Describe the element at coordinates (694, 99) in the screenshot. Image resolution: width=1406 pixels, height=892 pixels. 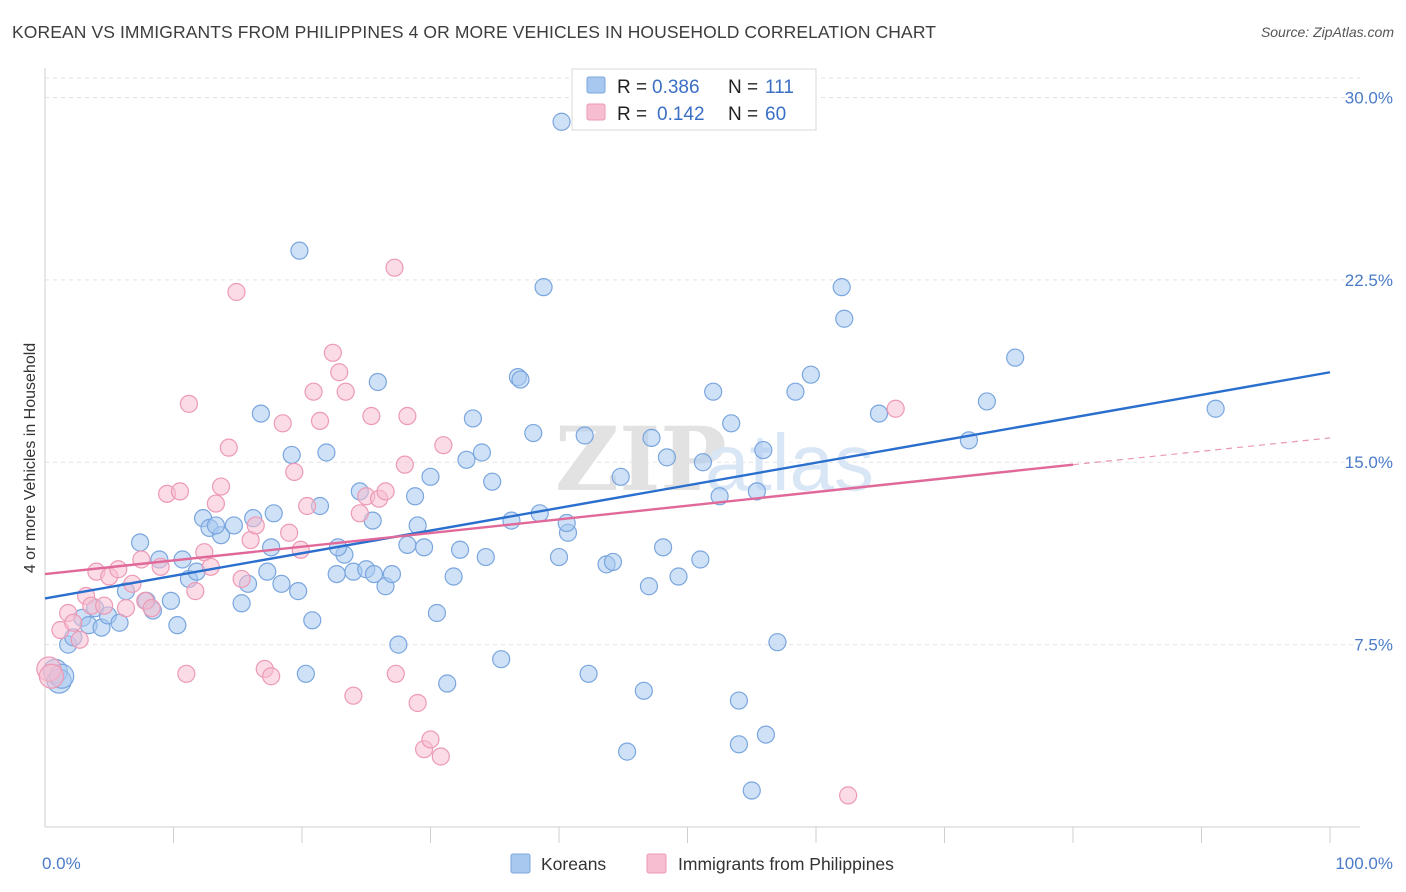
I see `stats-legend: R = 0.386 N = 111 R = 0.142 N = 60` at that location.